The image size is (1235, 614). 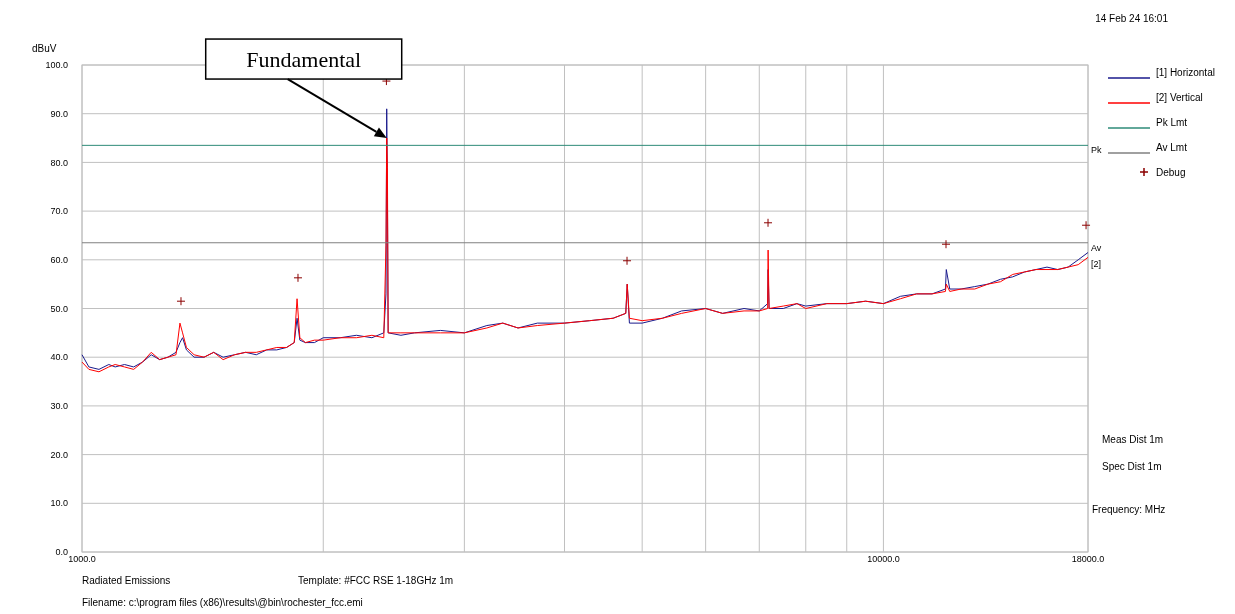 What do you see at coordinates (1096, 264) in the screenshot?
I see `text: [2]` at bounding box center [1096, 264].